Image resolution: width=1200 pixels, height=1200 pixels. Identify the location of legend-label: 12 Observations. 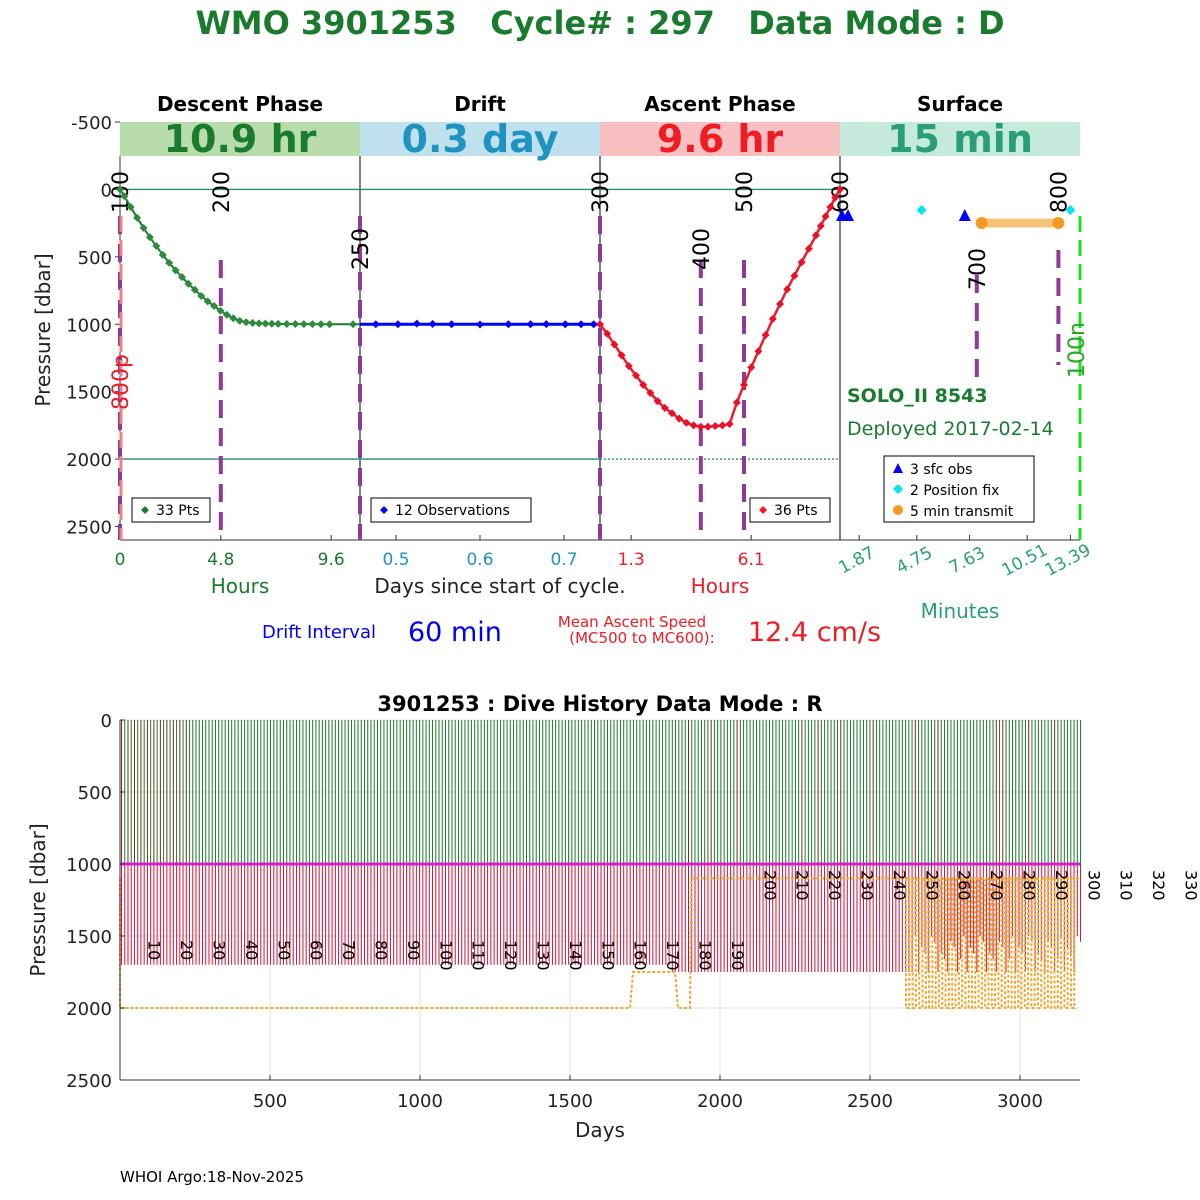
(452, 511).